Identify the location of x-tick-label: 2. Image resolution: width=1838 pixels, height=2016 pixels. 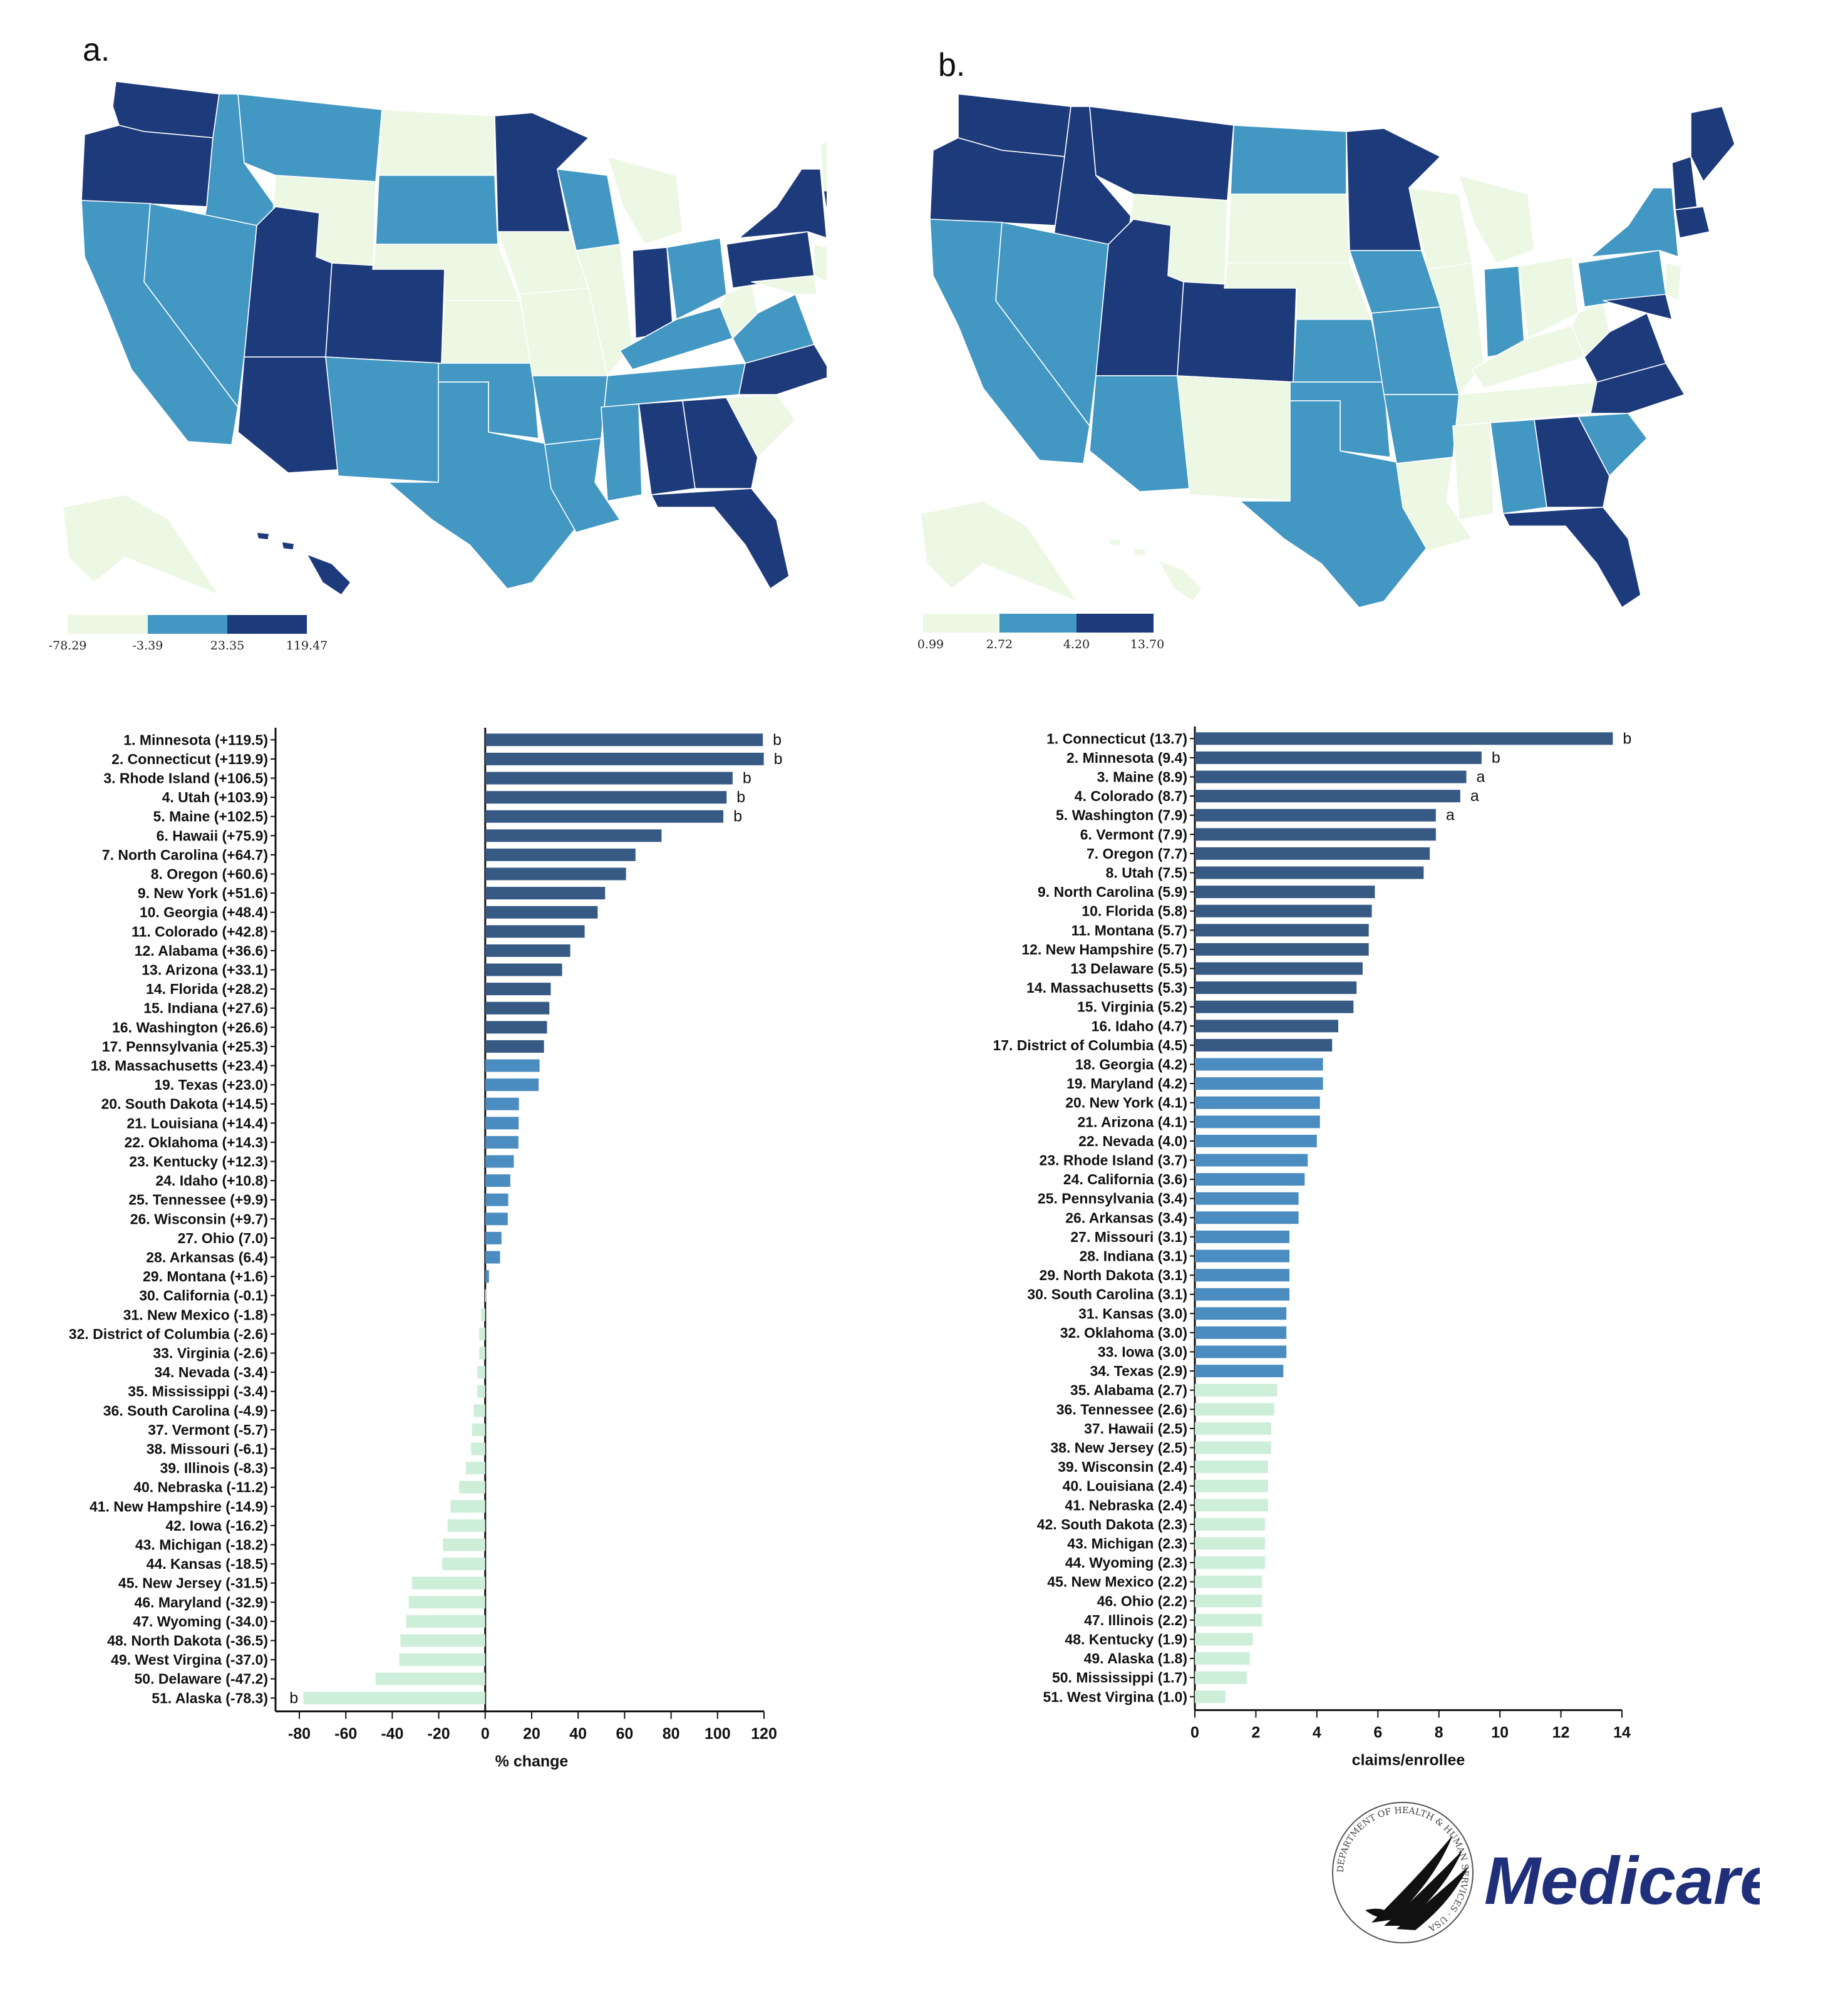
(1255, 1733).